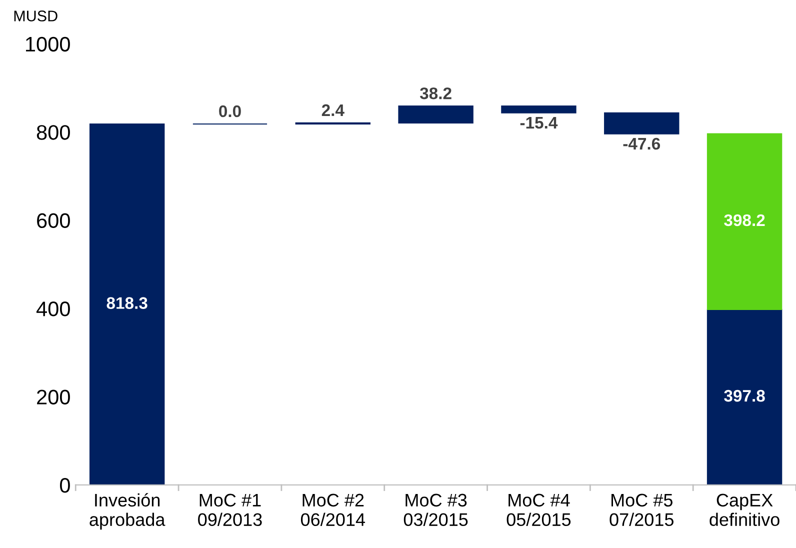 This screenshot has height=548, width=796. I want to click on data-label: 38.2, so click(436, 93).